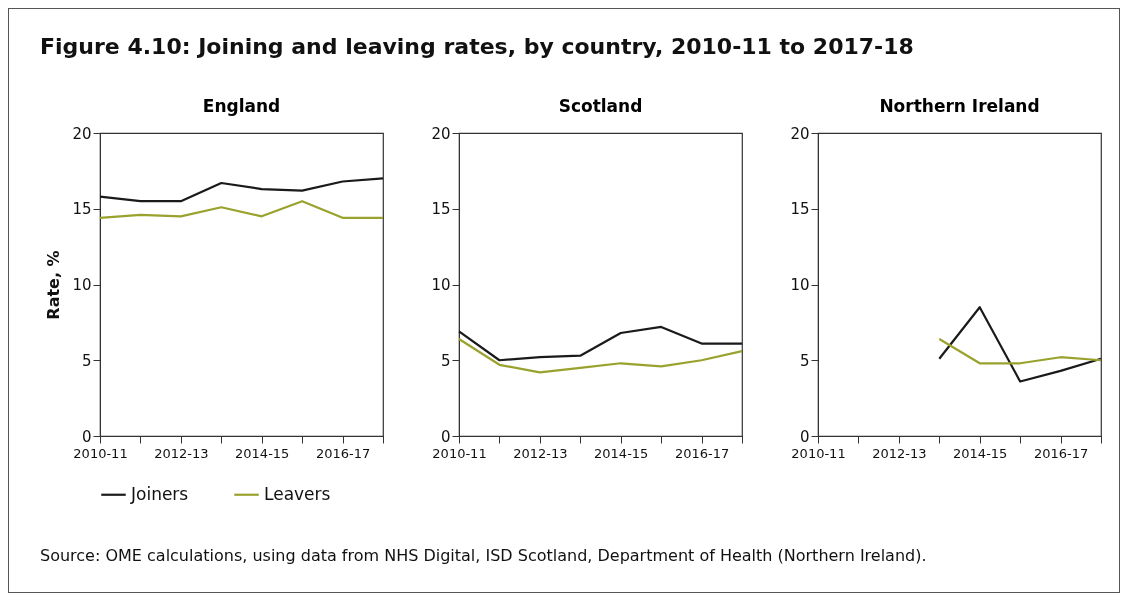 Image resolution: width=1131 pixels, height=610 pixels. I want to click on chart-title: Scotland, so click(600, 106).